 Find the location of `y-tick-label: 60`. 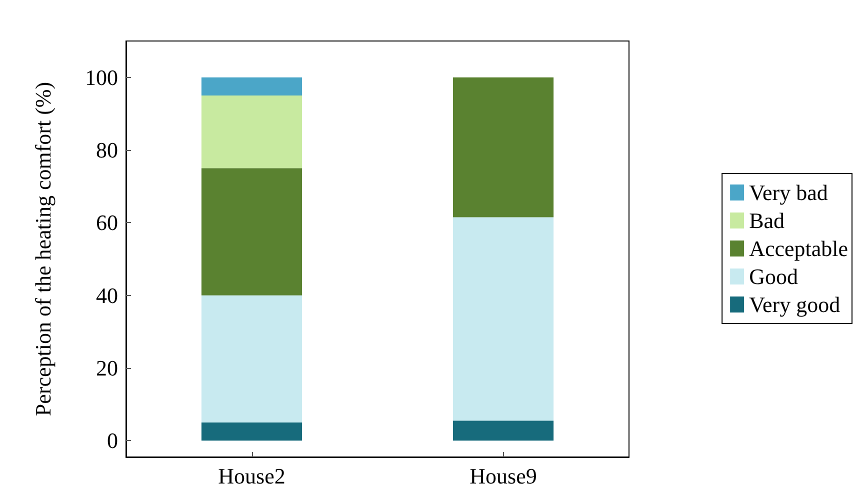

y-tick-label: 60 is located at coordinates (107, 223).